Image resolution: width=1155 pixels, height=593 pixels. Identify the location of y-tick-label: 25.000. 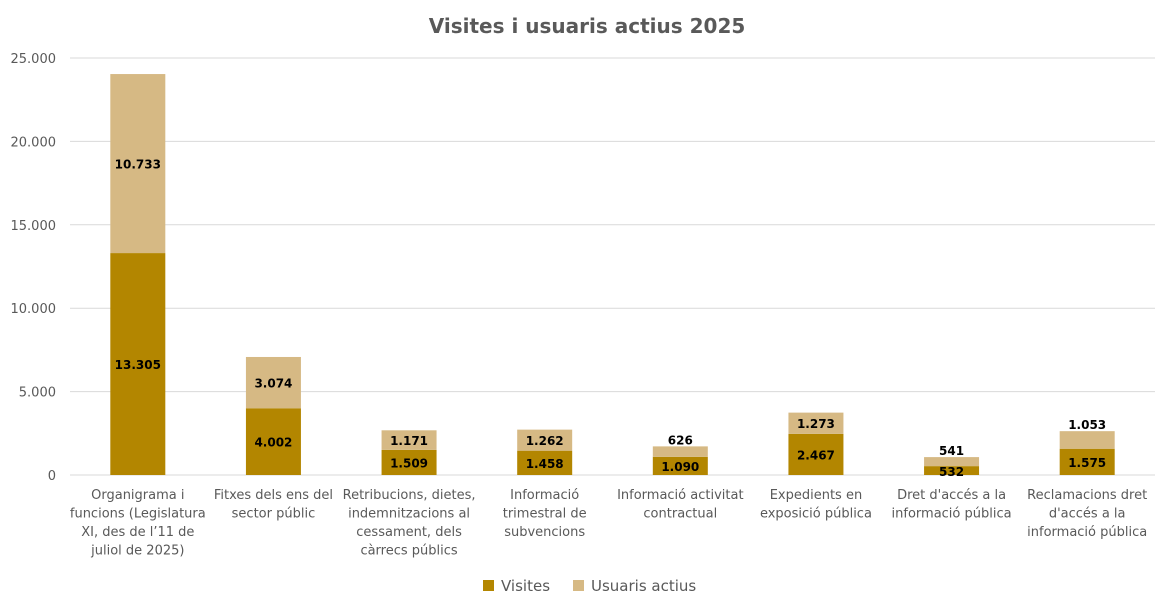
(34, 59).